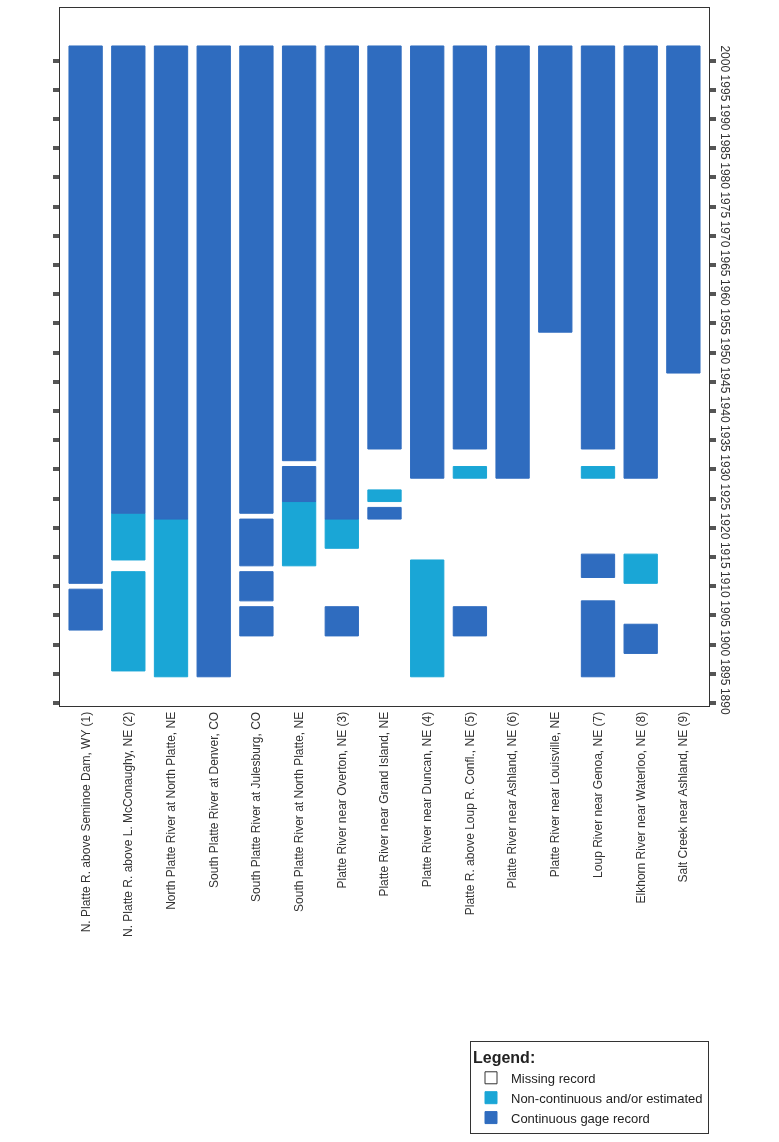 The image size is (779, 1142). What do you see at coordinates (724, 585) in the screenshot?
I see `y-tick-label: 1910` at bounding box center [724, 585].